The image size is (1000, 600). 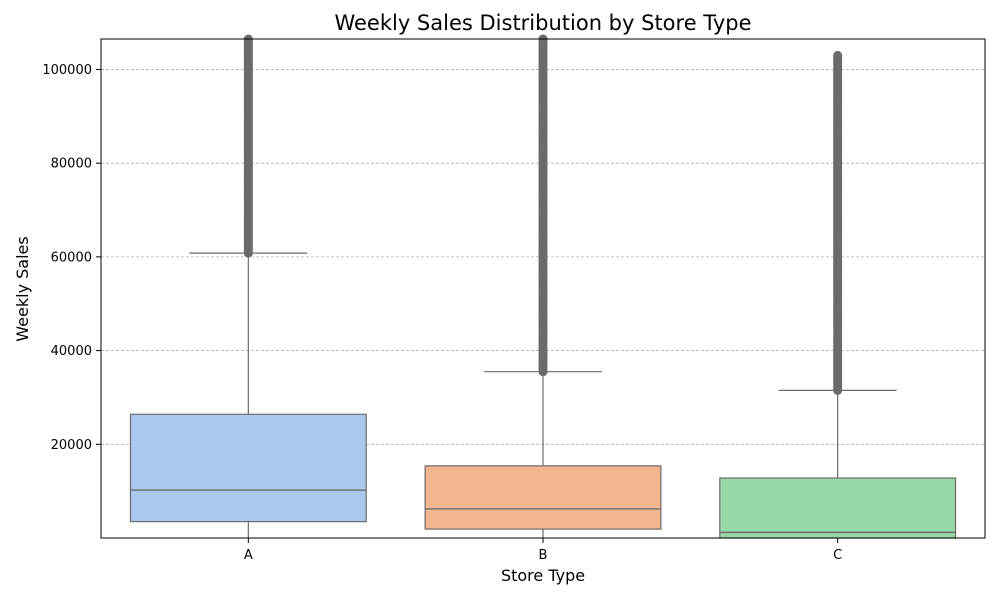 I want to click on x-tick-label: C, so click(x=837, y=555).